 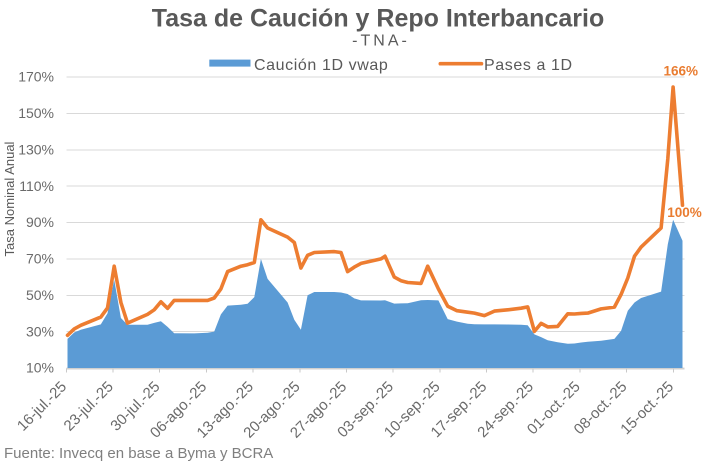 I want to click on svg-text: 150%, so click(x=36, y=113).